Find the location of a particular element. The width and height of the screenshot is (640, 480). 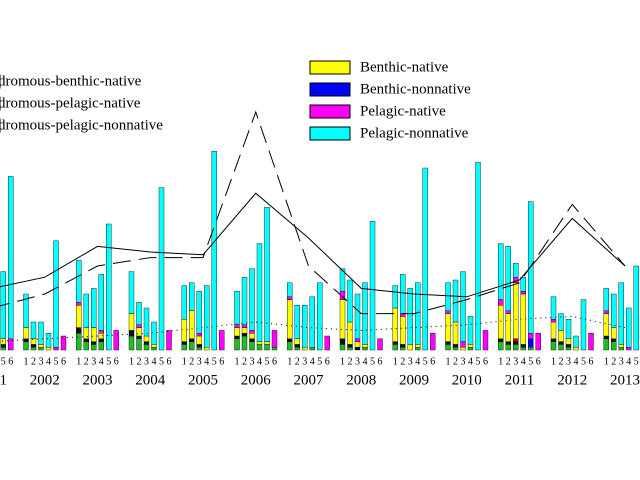

x-tick-label: 4 is located at coordinates (523, 361).